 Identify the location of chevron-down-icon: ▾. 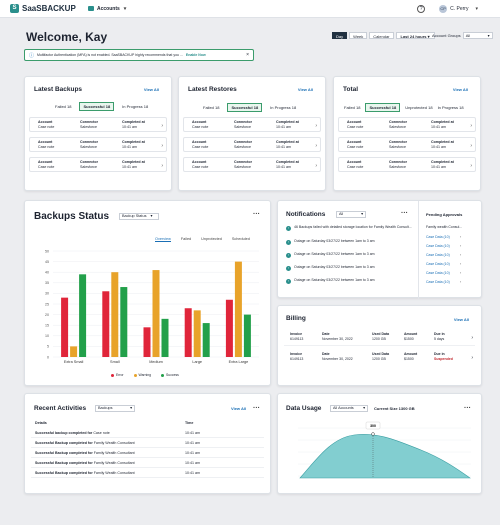
(151, 216).